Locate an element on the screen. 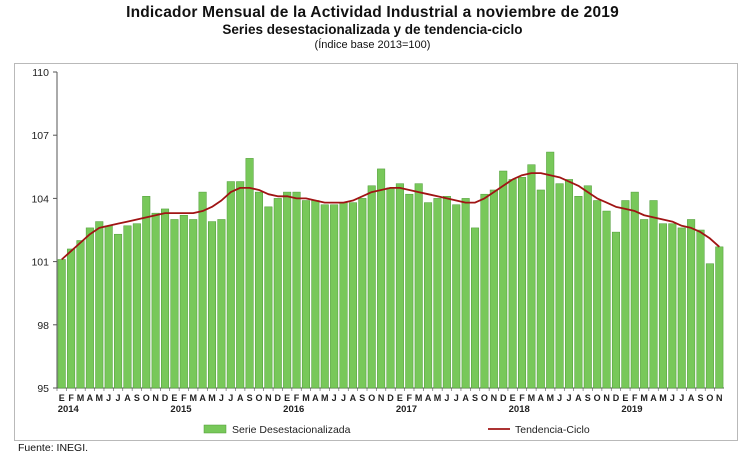 This screenshot has height=462, width=745. y-tick-label: 95 is located at coordinates (43, 389).